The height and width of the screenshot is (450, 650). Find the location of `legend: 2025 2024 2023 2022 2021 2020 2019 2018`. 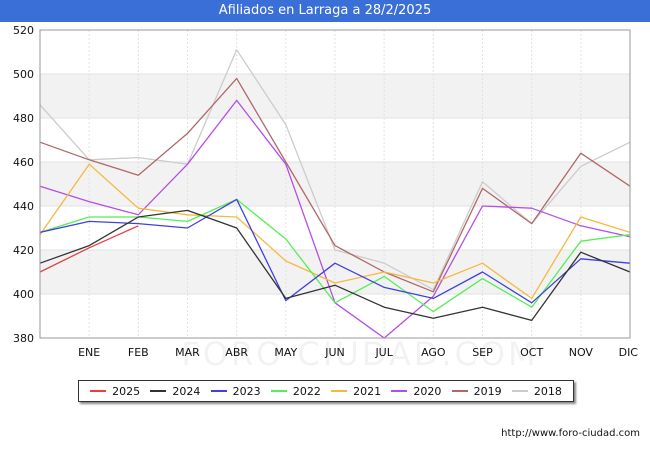

legend: 2025 2024 2023 2022 2021 2020 2019 2018 is located at coordinates (326, 391).